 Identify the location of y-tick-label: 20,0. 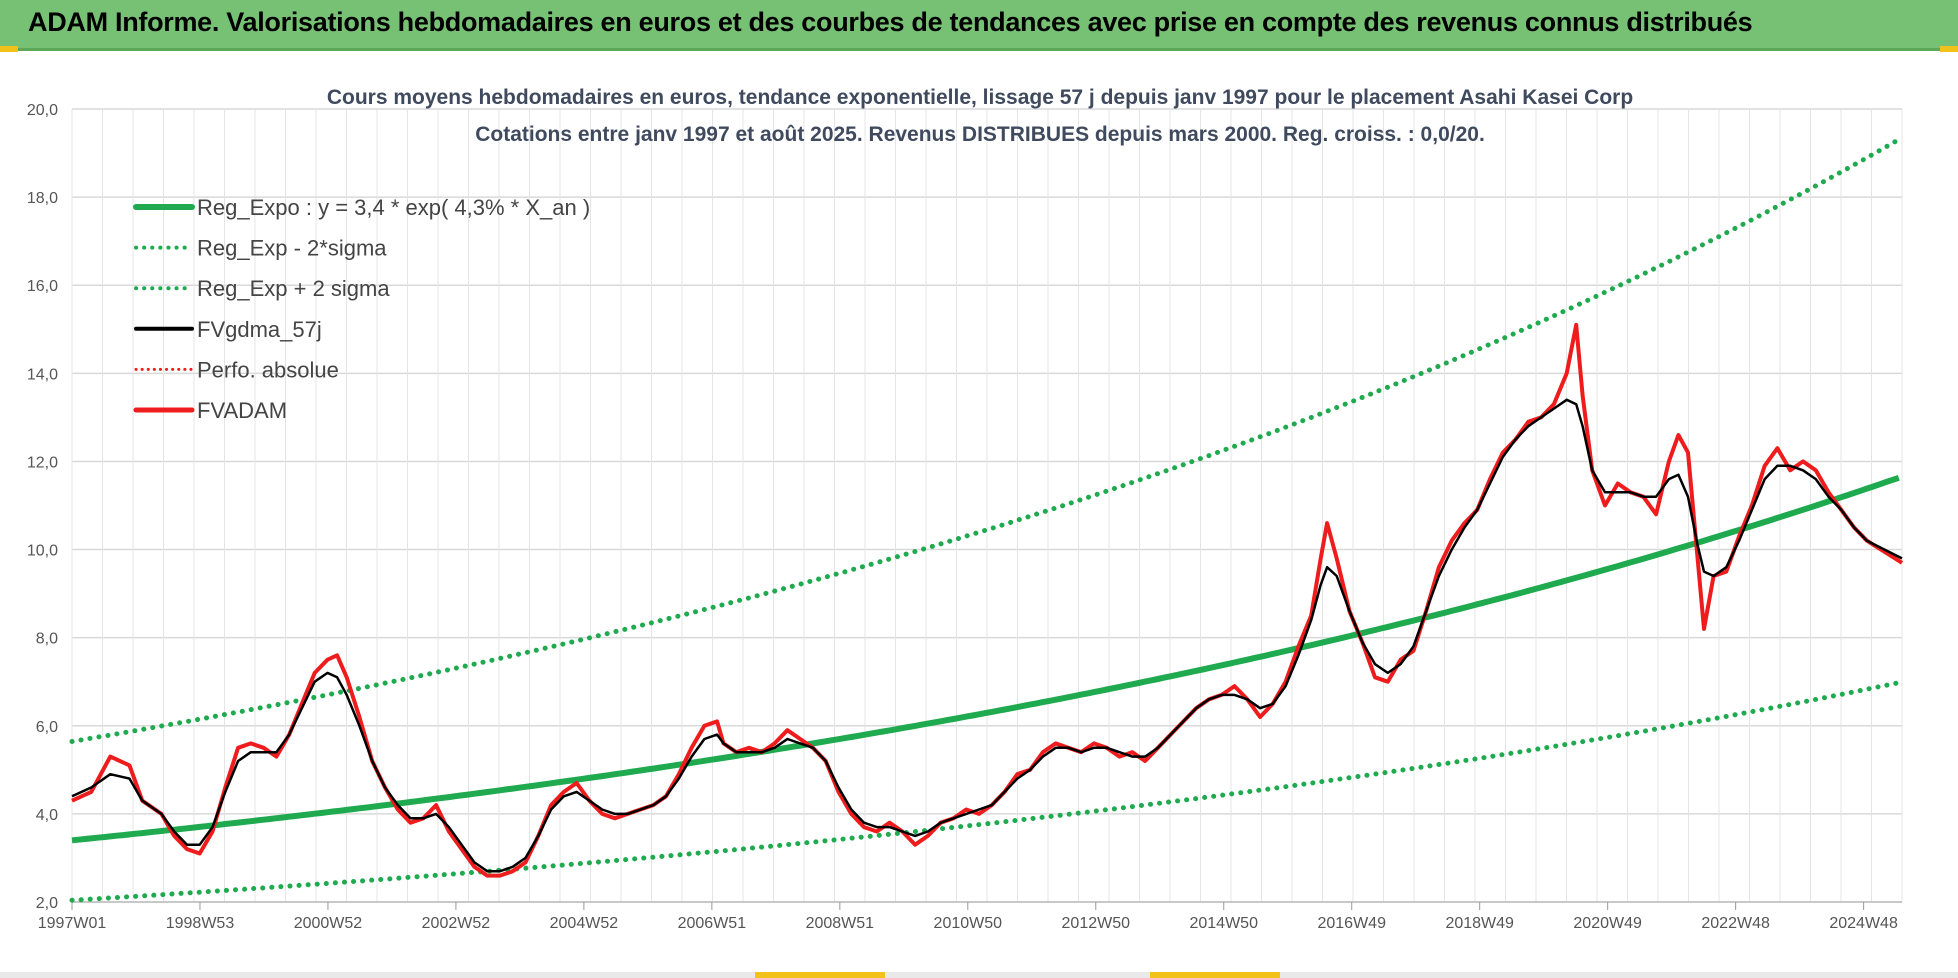
(42, 110).